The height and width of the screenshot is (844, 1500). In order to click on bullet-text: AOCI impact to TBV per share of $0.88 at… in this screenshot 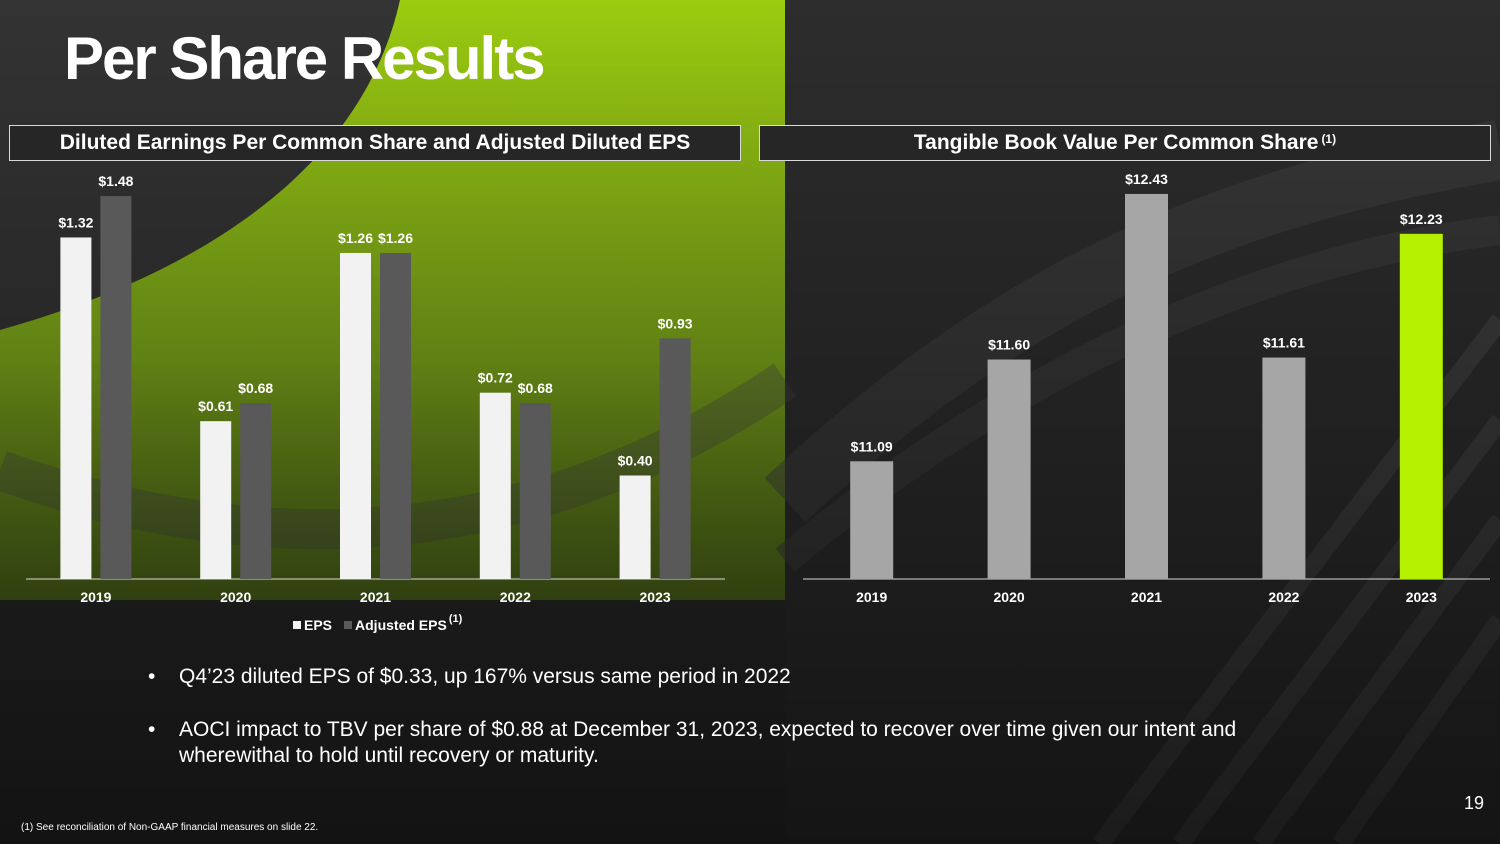, I will do `click(708, 742)`.